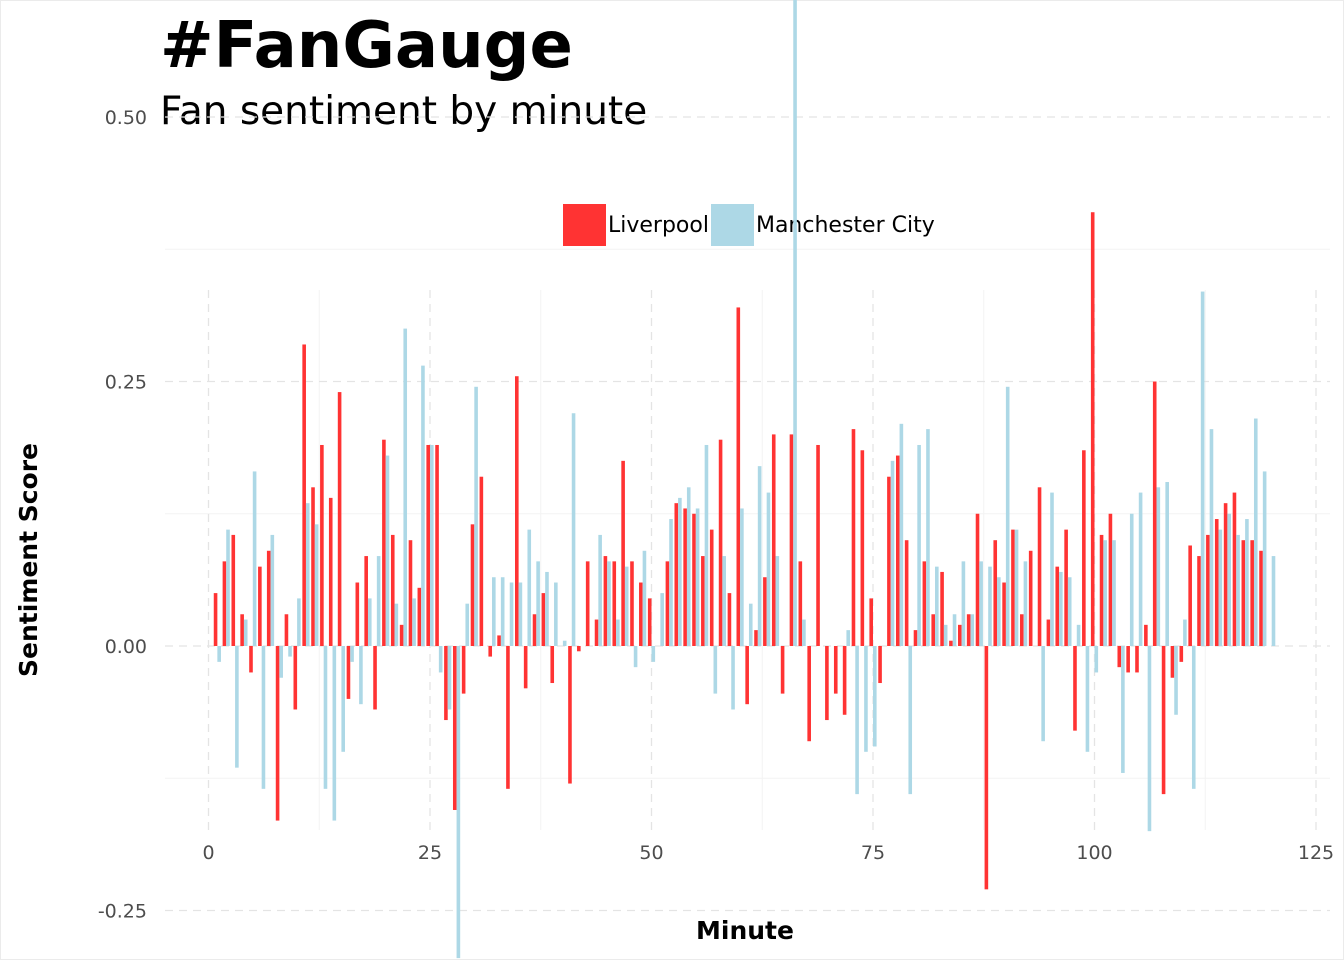 The image size is (1344, 960). I want to click on legend-item-liverpool: Liverpool, so click(637, 225).